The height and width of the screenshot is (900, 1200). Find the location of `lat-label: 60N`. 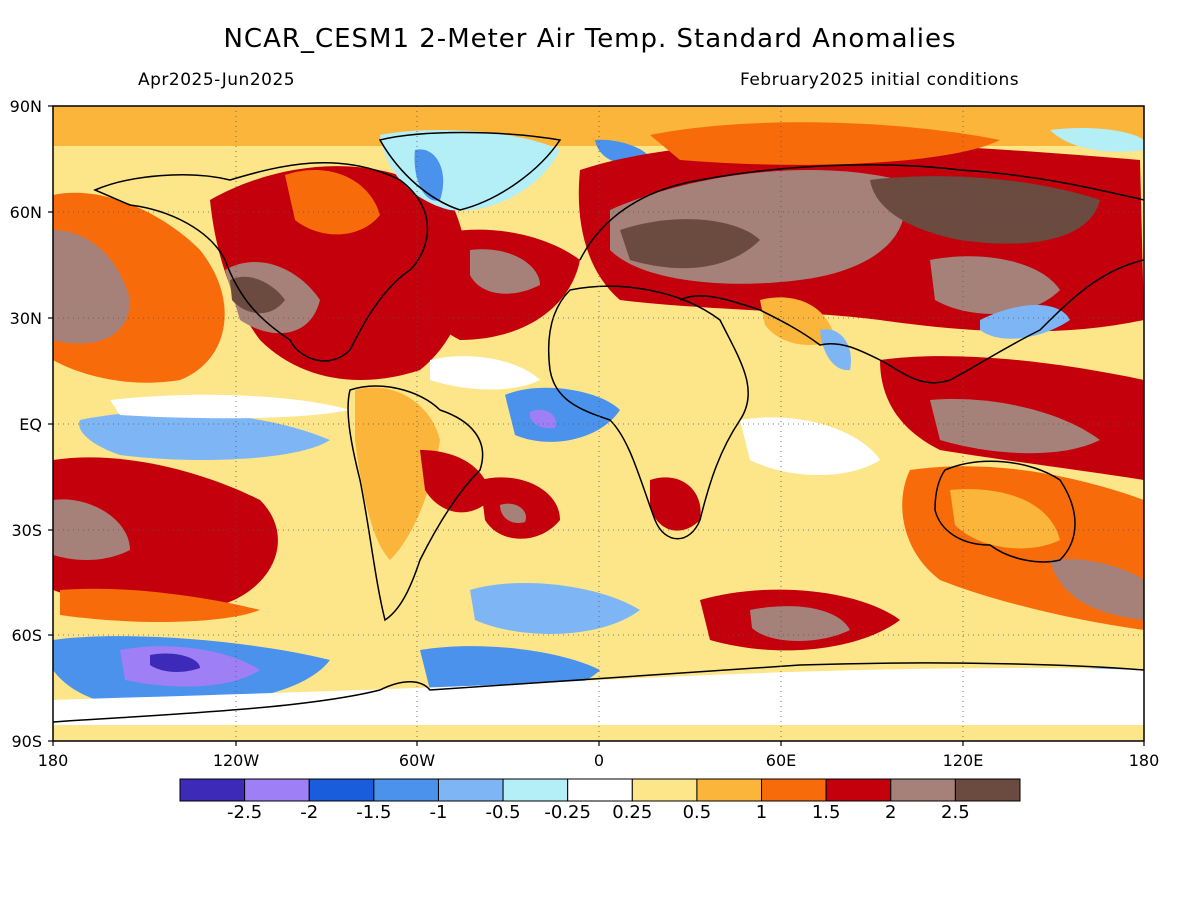

lat-label: 60N is located at coordinates (25, 212).